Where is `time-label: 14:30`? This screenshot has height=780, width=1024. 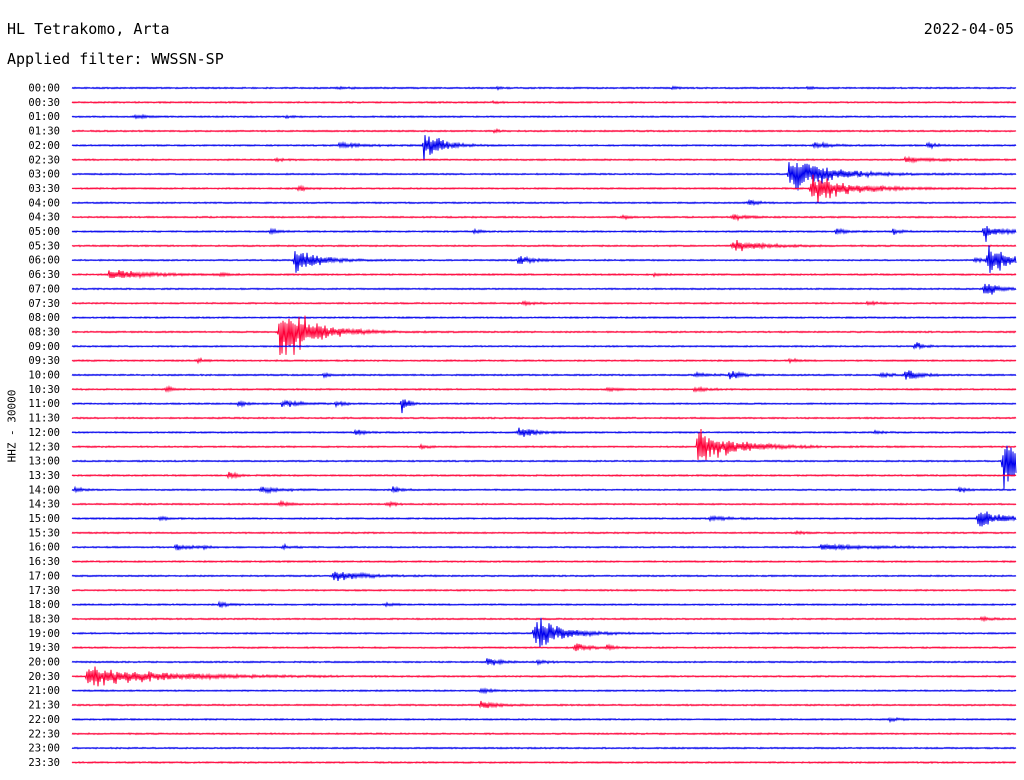 time-label: 14:30 is located at coordinates (44, 505).